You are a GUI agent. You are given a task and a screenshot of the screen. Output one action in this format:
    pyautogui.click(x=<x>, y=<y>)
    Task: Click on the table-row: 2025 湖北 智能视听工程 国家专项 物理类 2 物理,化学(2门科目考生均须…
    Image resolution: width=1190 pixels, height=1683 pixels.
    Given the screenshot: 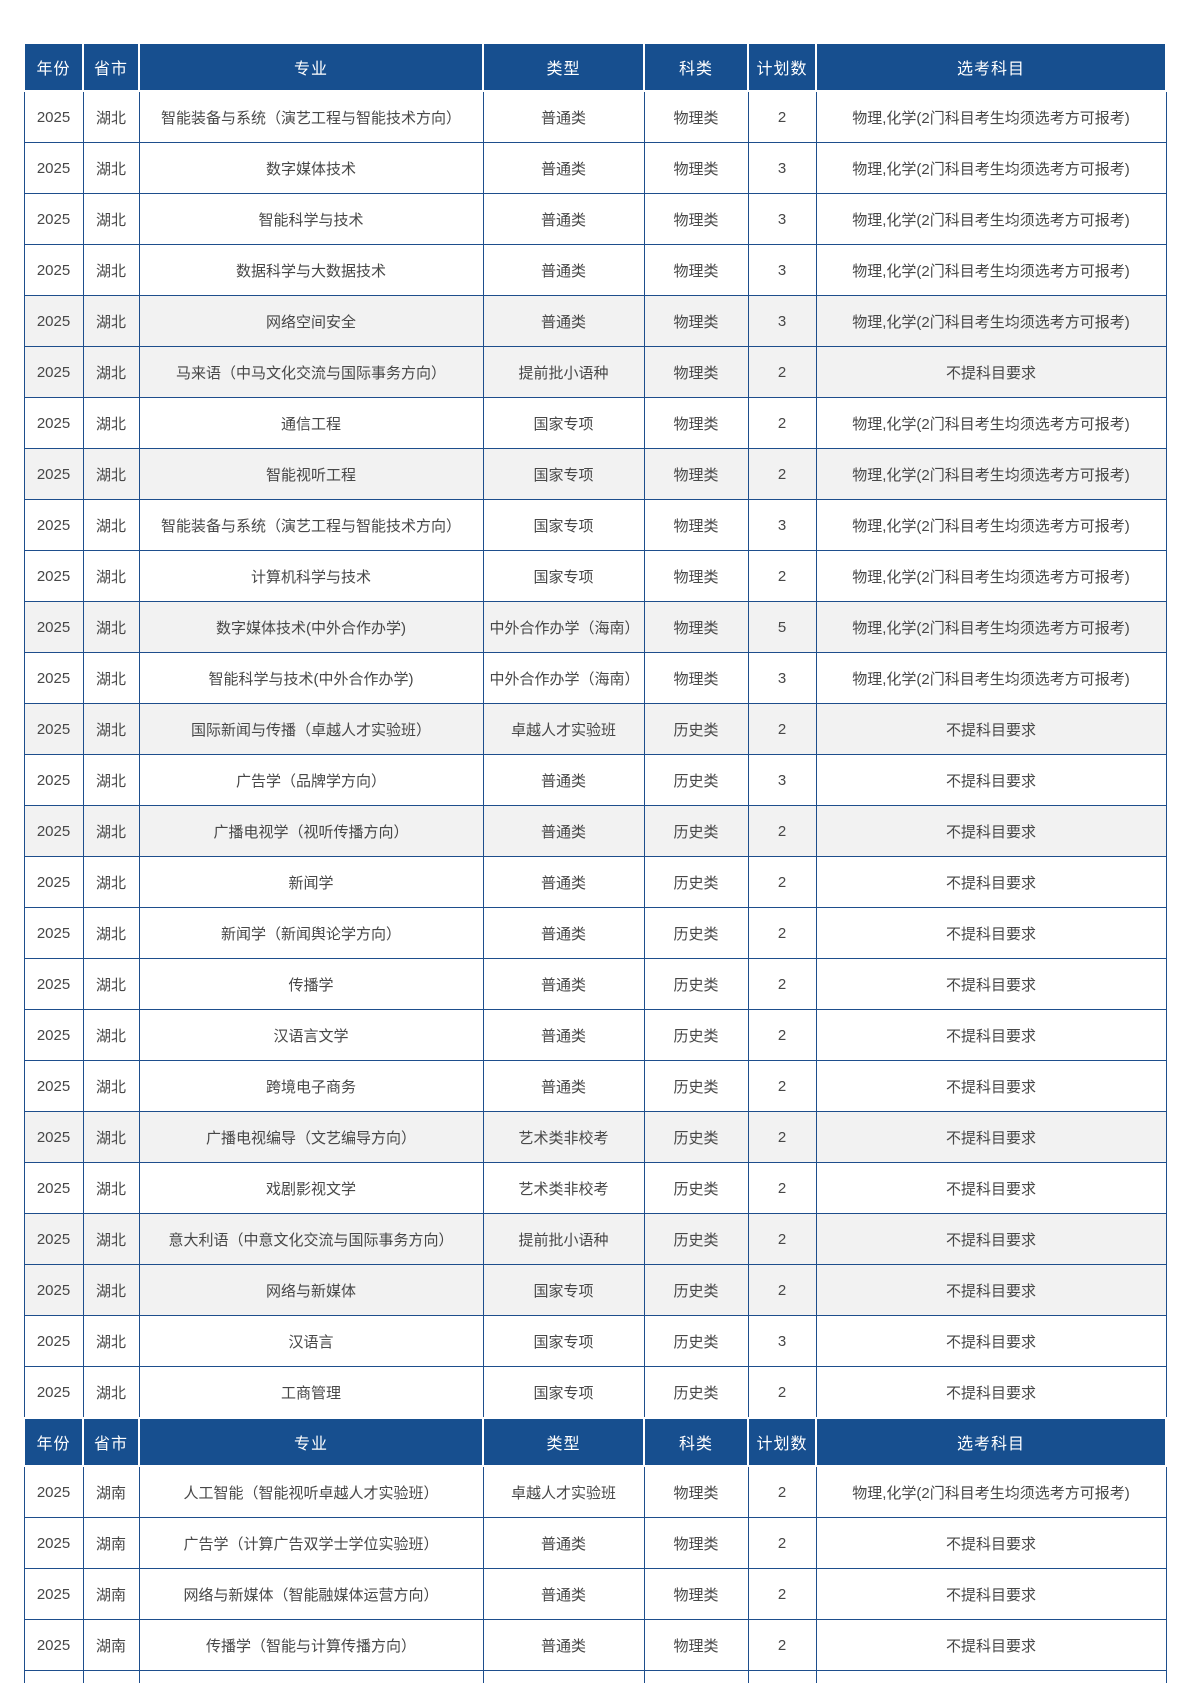 What is the action you would take?
    pyautogui.click(x=595, y=474)
    